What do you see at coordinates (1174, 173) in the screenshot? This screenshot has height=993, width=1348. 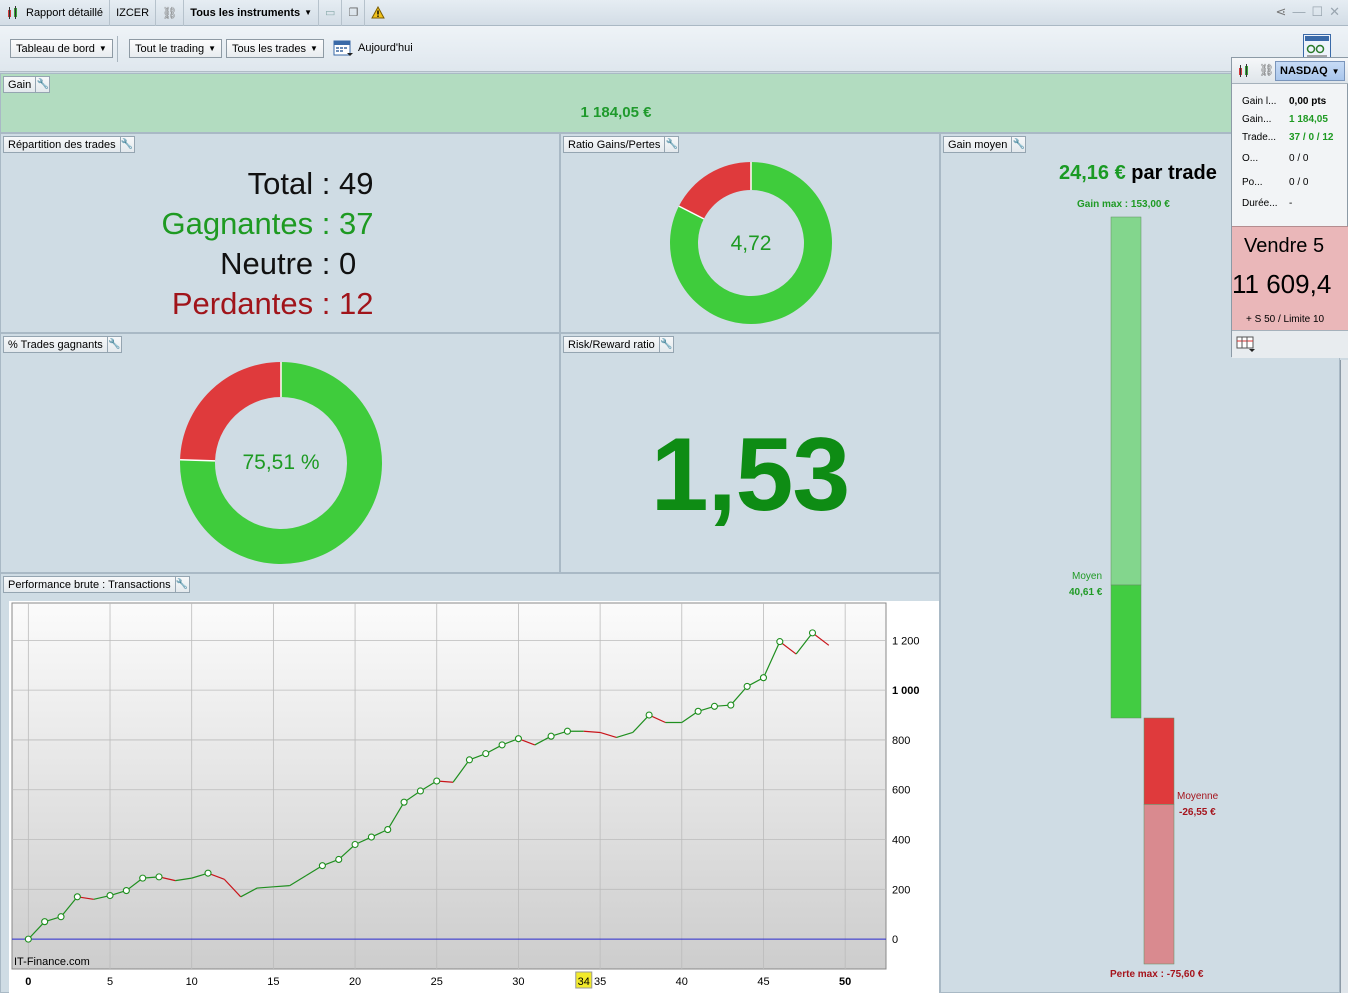 I see `average-gain-suffix: par trade` at bounding box center [1174, 173].